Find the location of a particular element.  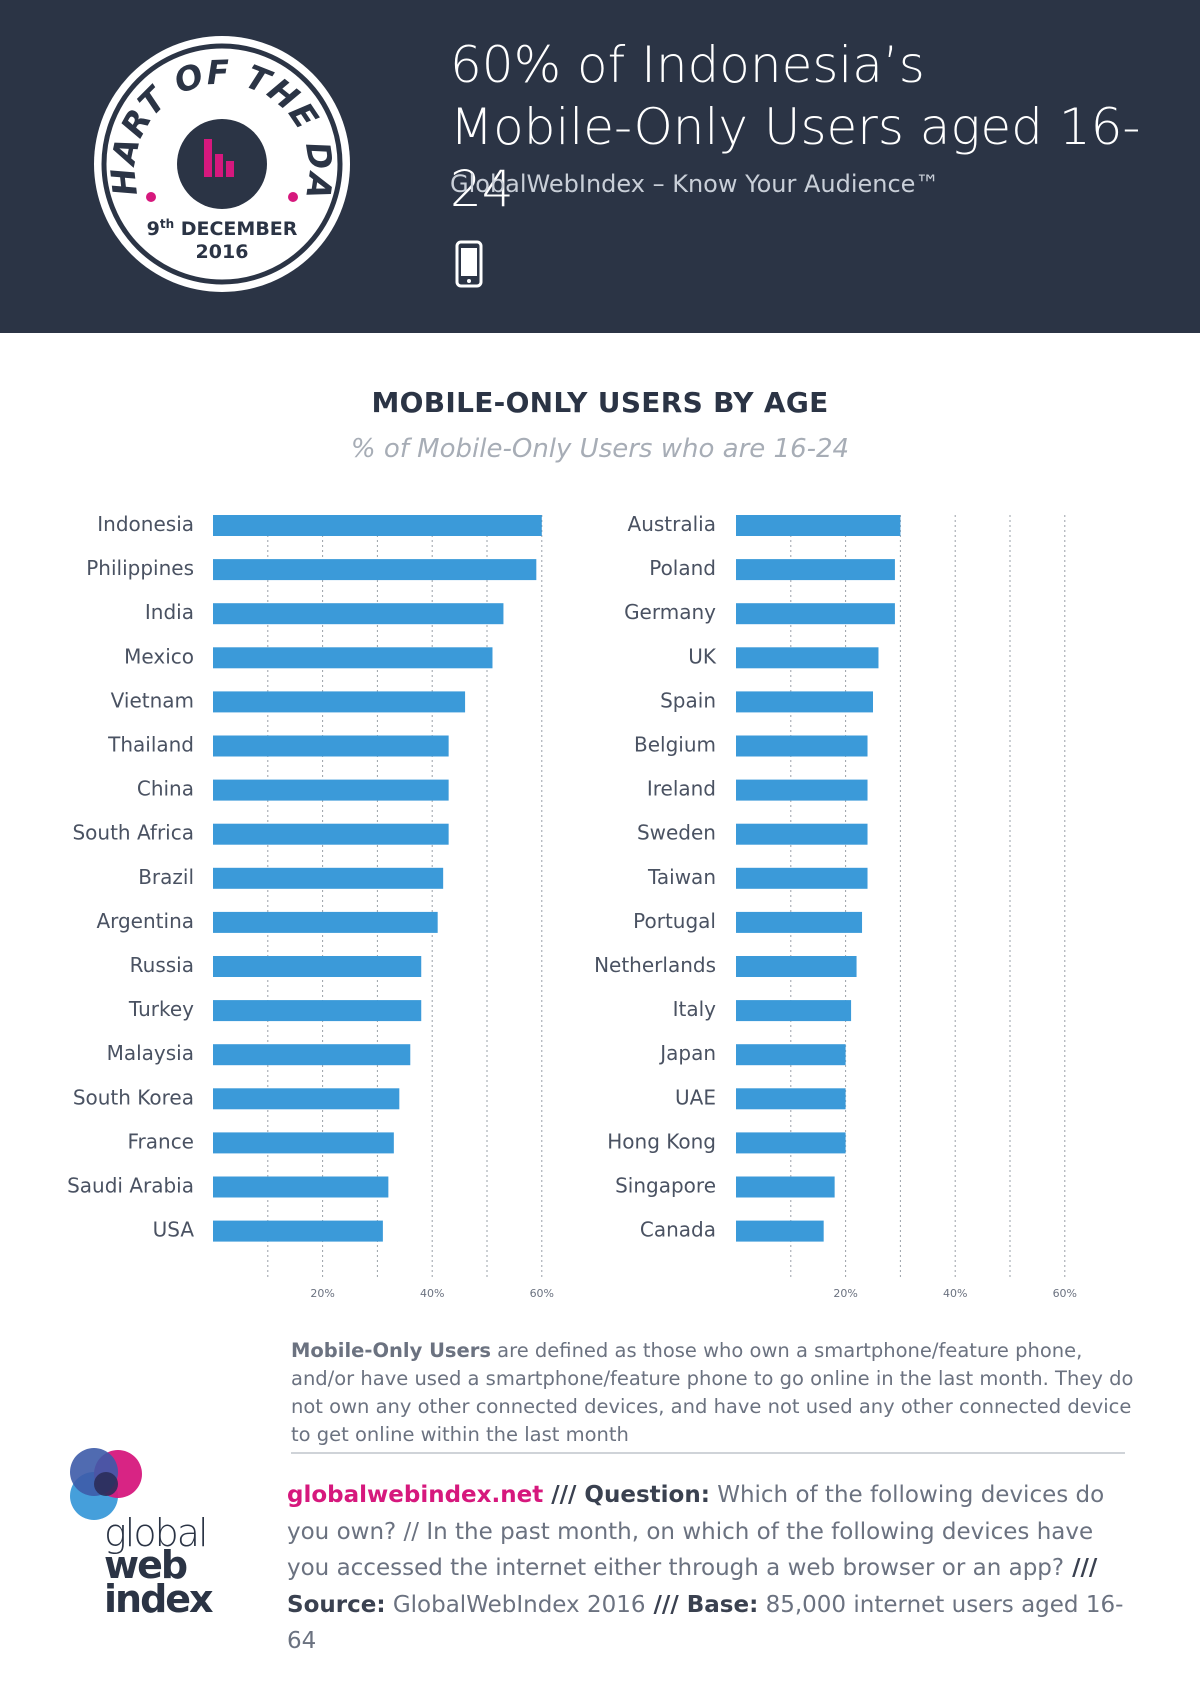

bar-chart-icon is located at coordinates (219, 158).